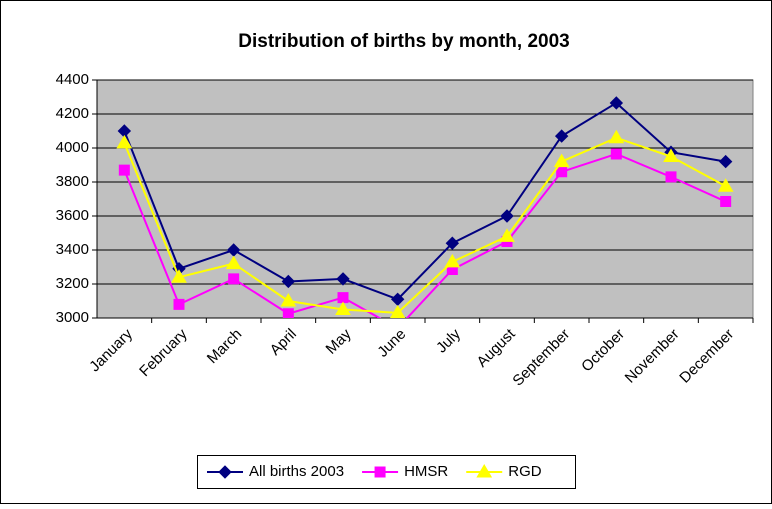  What do you see at coordinates (72, 249) in the screenshot?
I see `y-tick-label: 3400` at bounding box center [72, 249].